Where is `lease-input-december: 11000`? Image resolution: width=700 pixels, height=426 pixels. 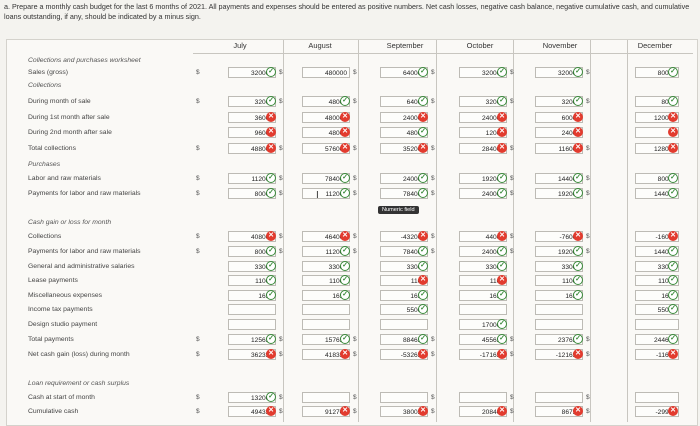
lease-input-december: 11000 is located at coordinates (657, 280).